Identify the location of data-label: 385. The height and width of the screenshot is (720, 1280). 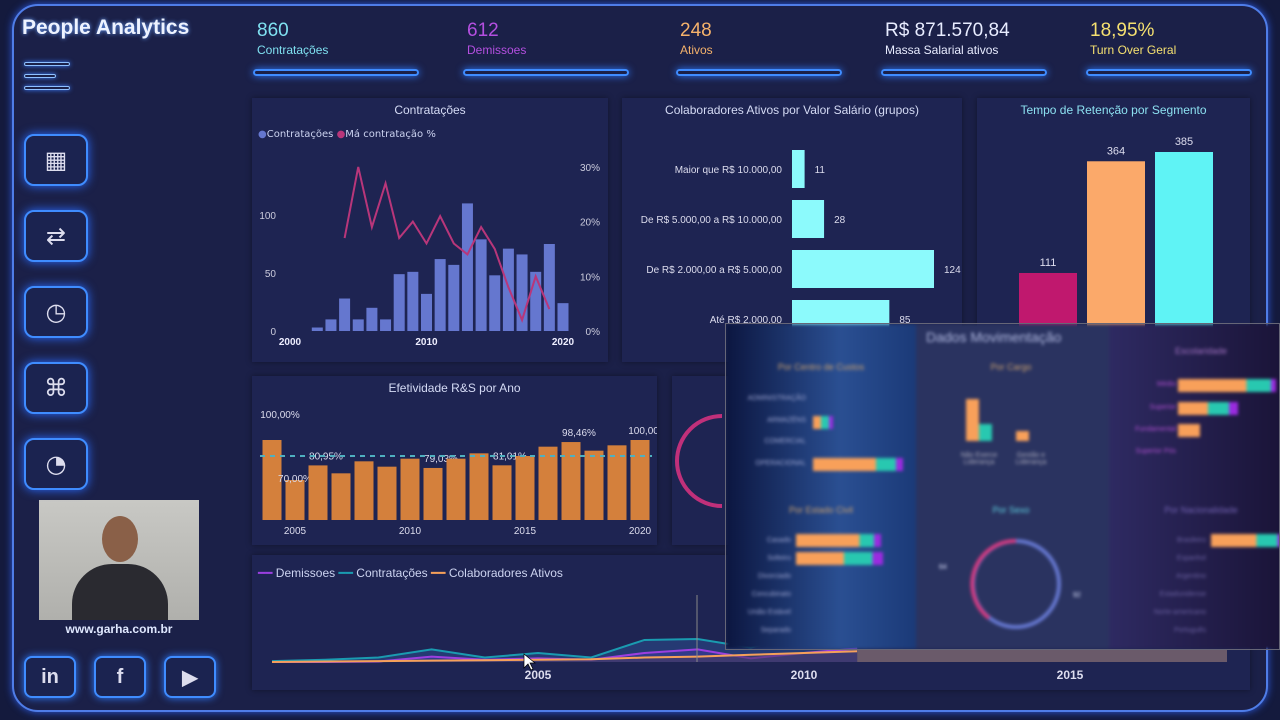
(1184, 142).